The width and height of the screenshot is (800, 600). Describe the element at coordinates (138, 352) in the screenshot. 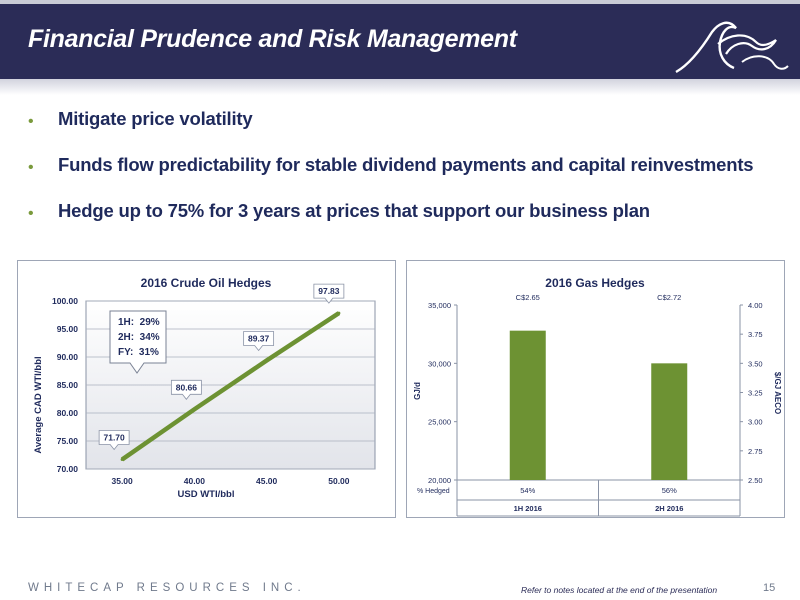

I see `callout-line: FY: 31%` at that location.